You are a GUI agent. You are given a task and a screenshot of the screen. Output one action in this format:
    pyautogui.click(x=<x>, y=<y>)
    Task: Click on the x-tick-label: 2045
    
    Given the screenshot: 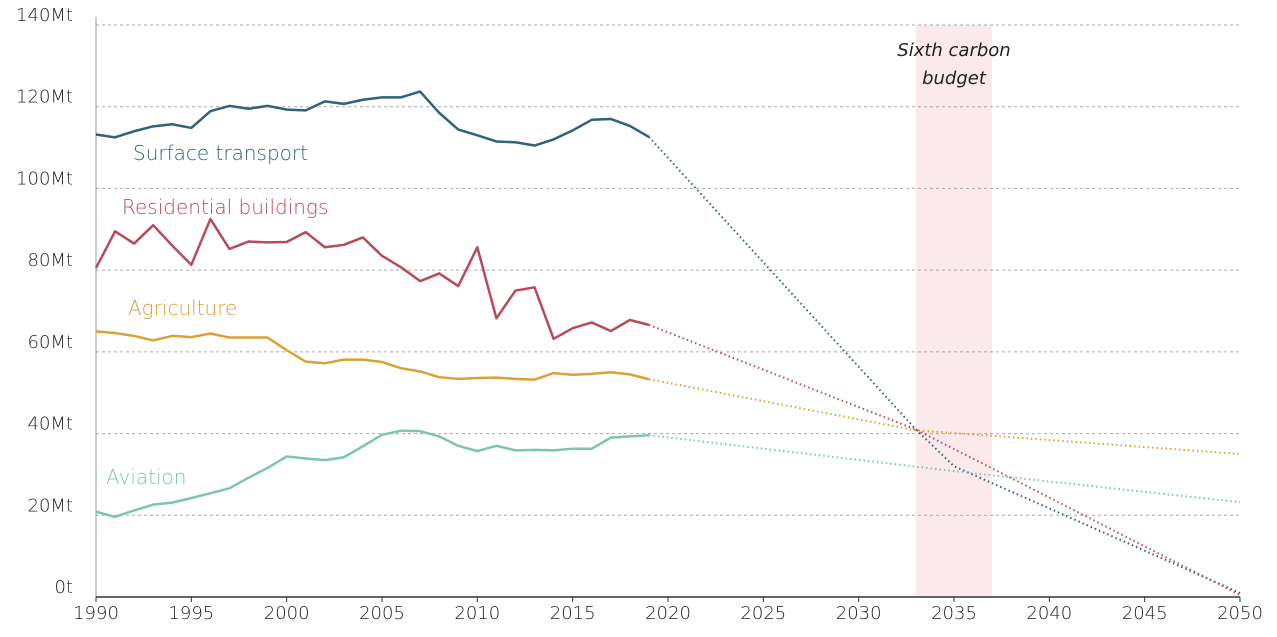 What is the action you would take?
    pyautogui.click(x=1145, y=613)
    